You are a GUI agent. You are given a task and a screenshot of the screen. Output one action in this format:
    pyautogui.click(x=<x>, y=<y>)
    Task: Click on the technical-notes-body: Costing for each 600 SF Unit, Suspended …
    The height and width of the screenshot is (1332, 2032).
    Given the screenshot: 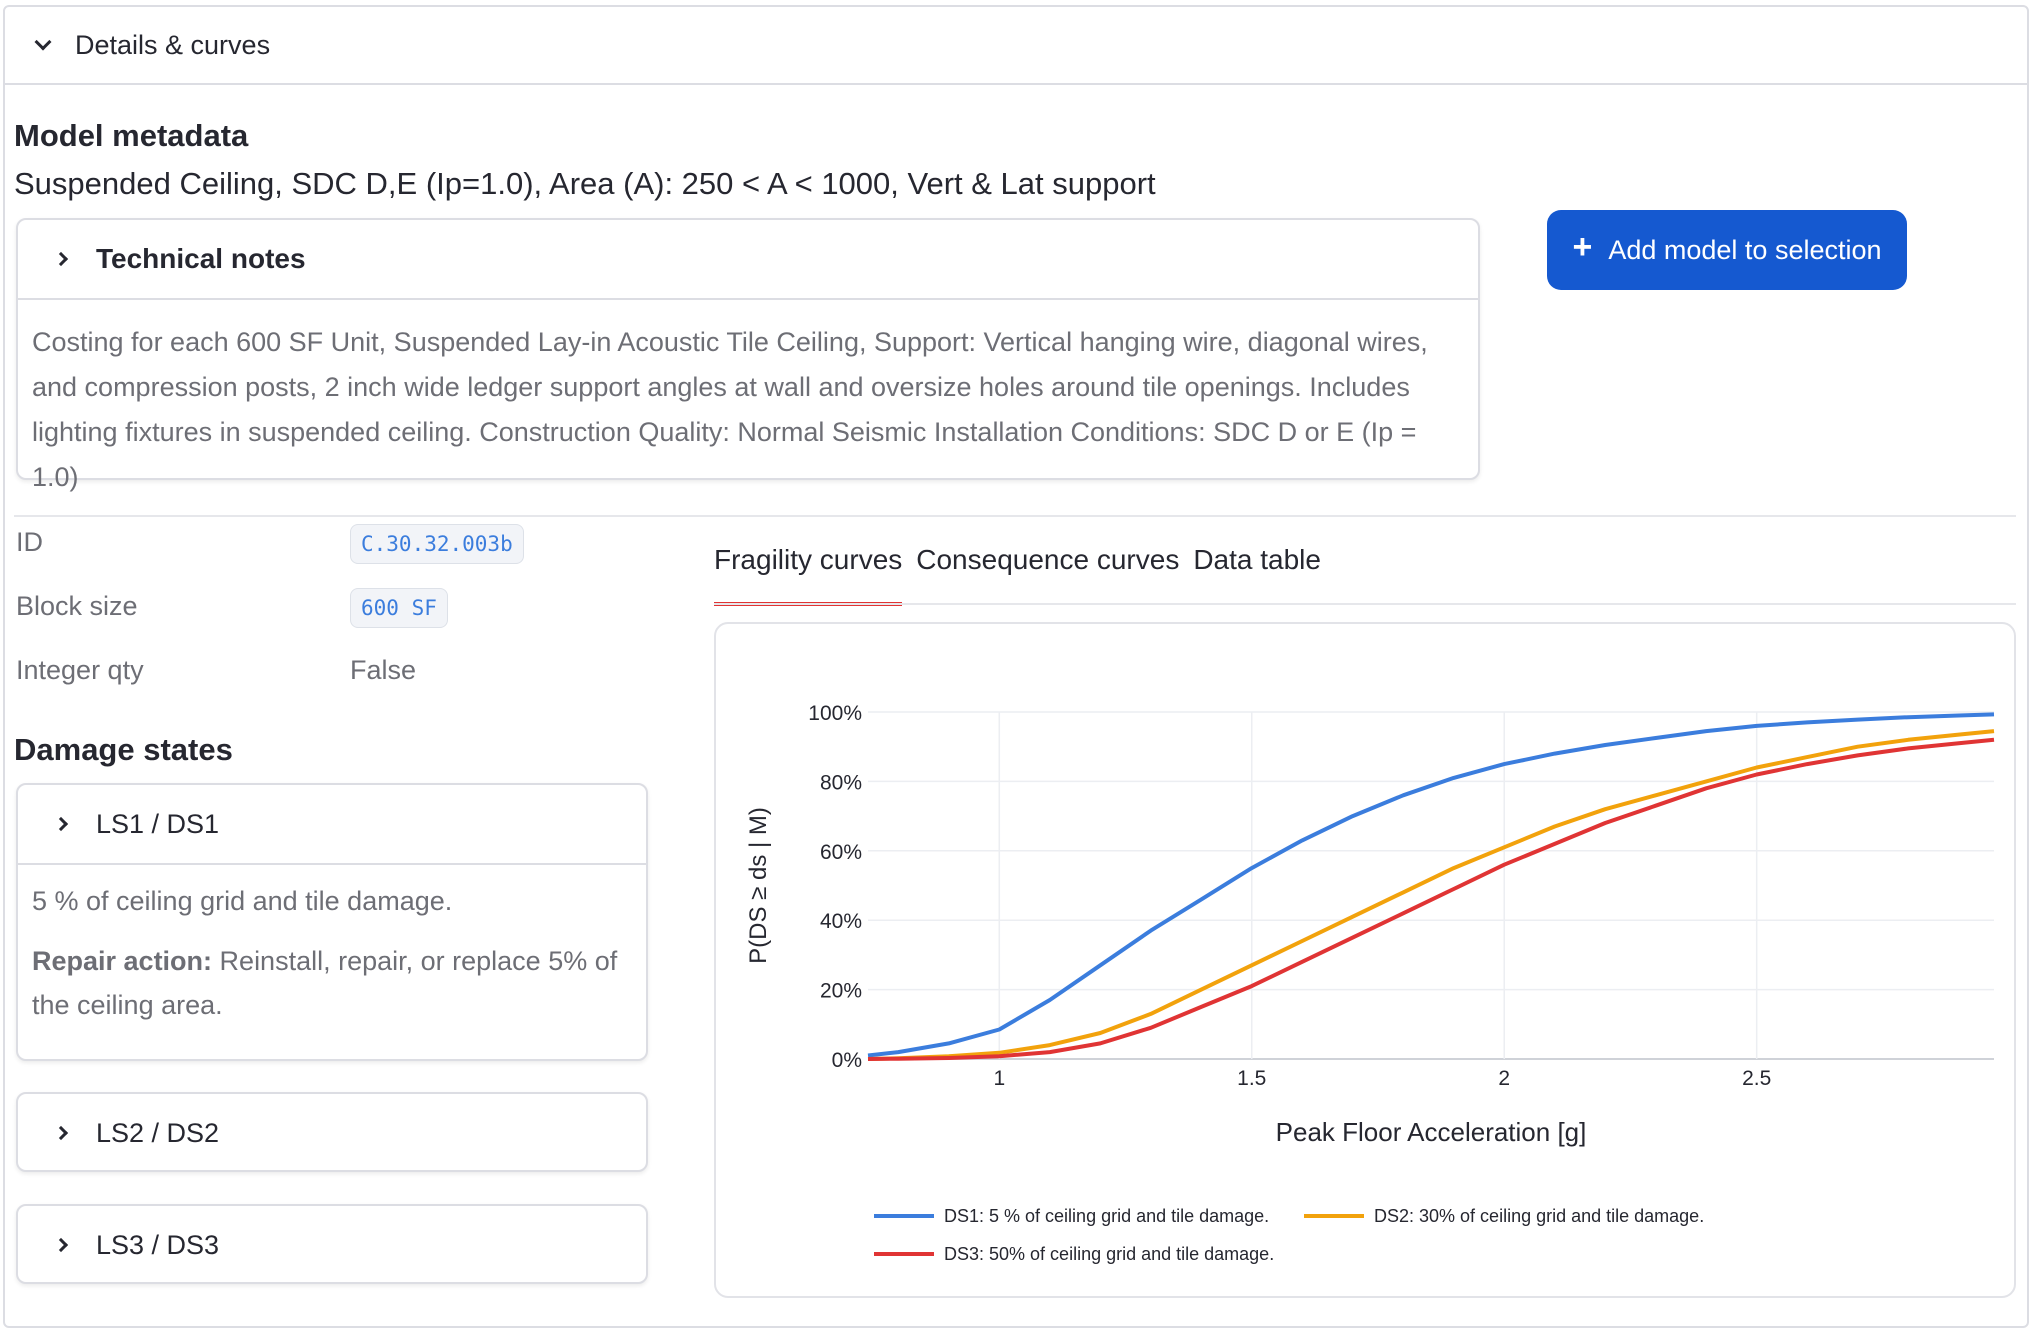 What is the action you would take?
    pyautogui.click(x=730, y=409)
    